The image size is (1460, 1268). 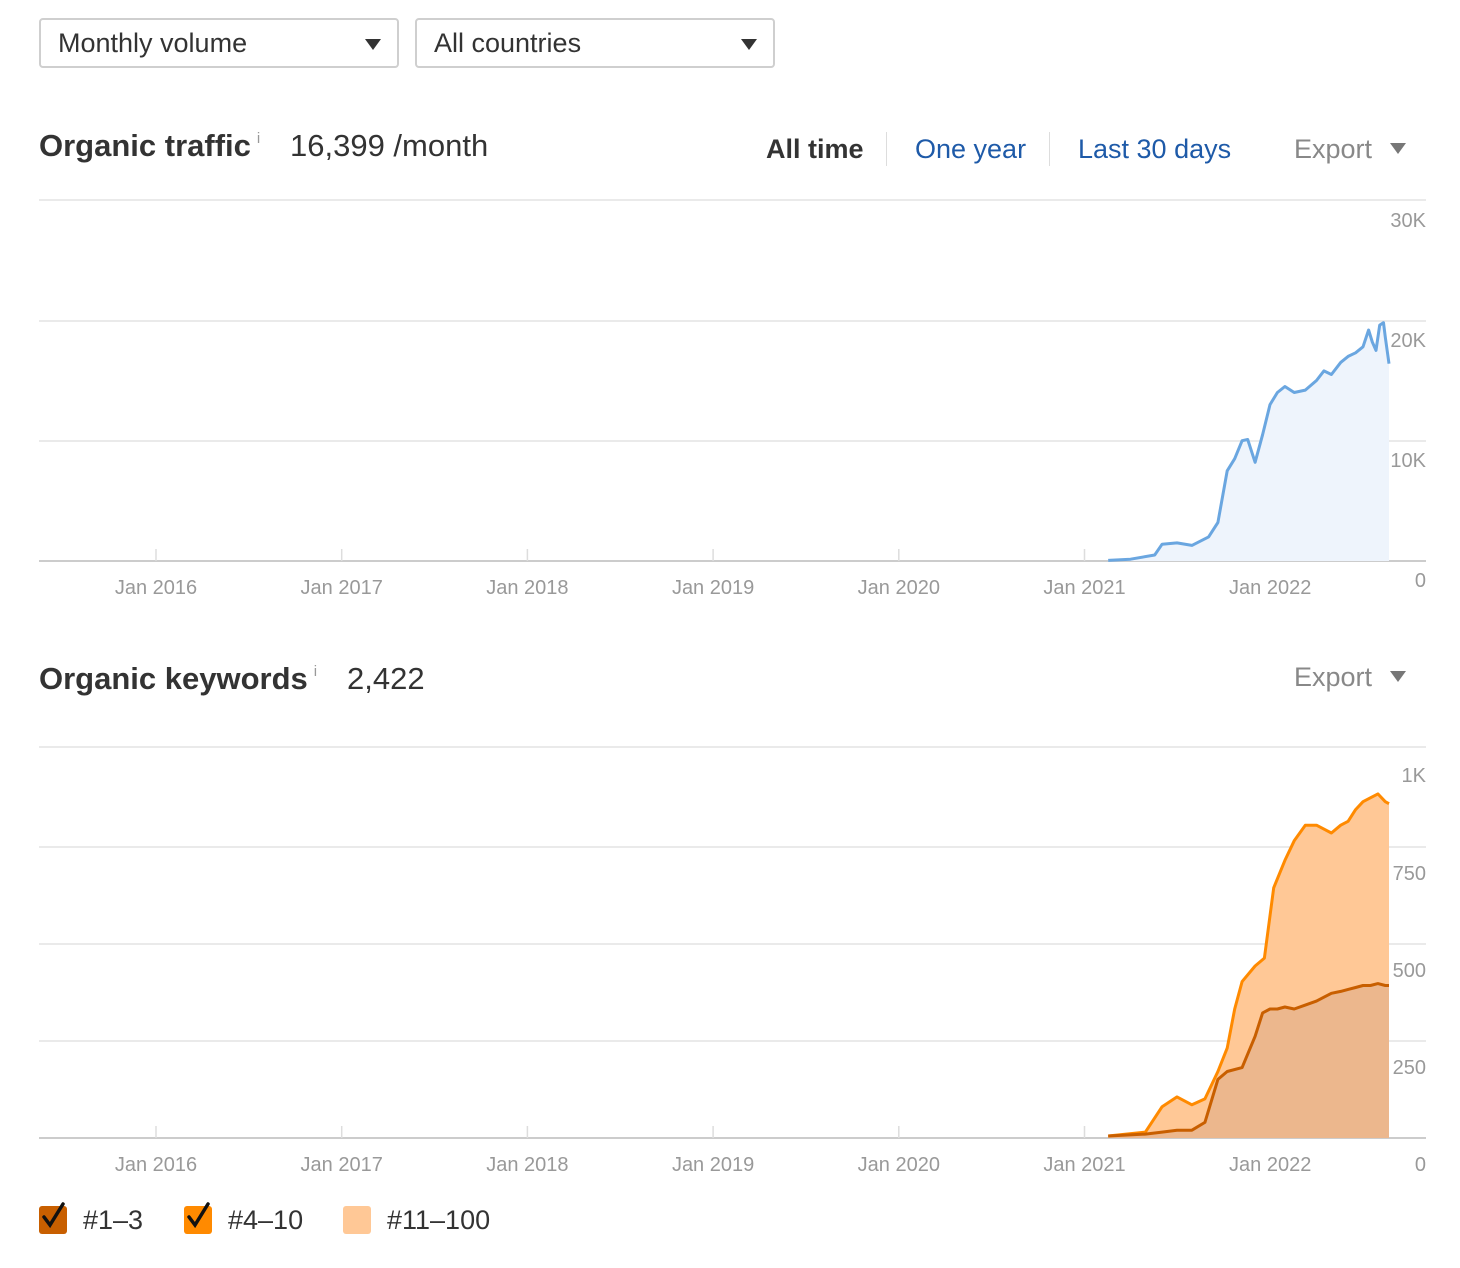 I want to click on range-all-time: All time, so click(x=815, y=149).